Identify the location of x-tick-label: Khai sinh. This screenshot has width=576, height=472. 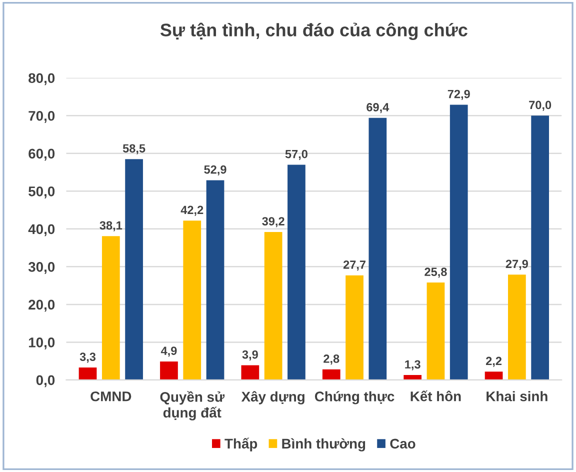
(517, 396).